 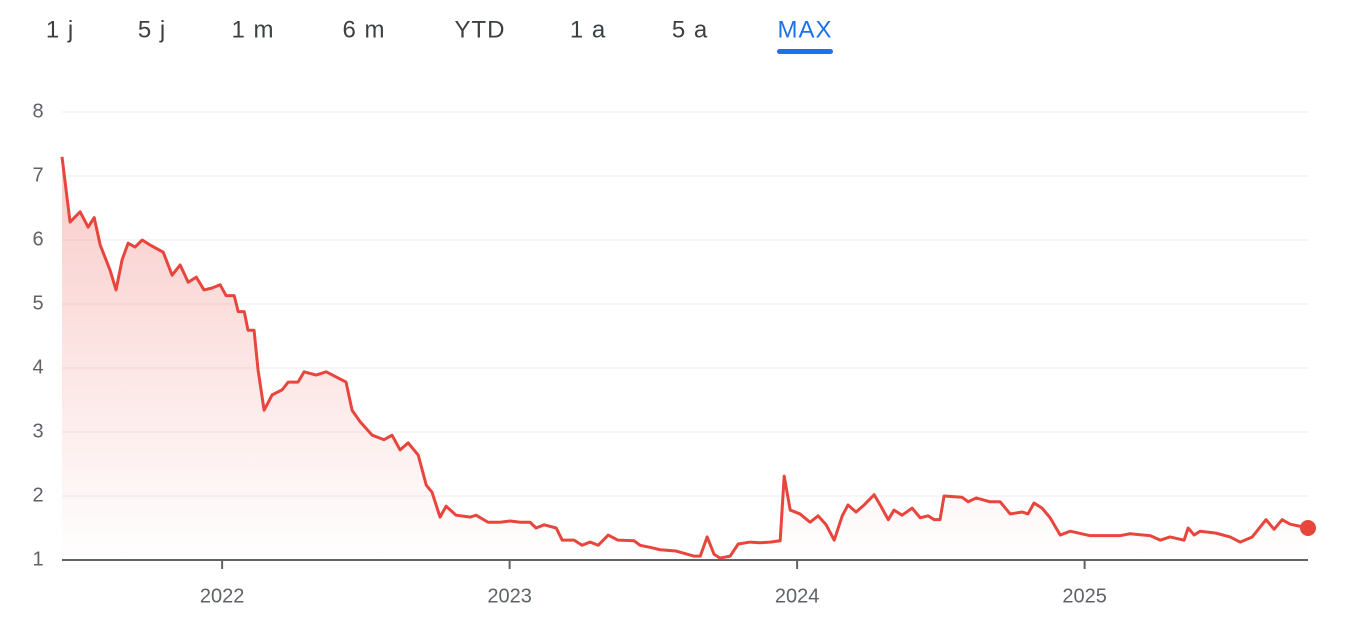 What do you see at coordinates (1084, 596) in the screenshot?
I see `x-tick-label: 2025` at bounding box center [1084, 596].